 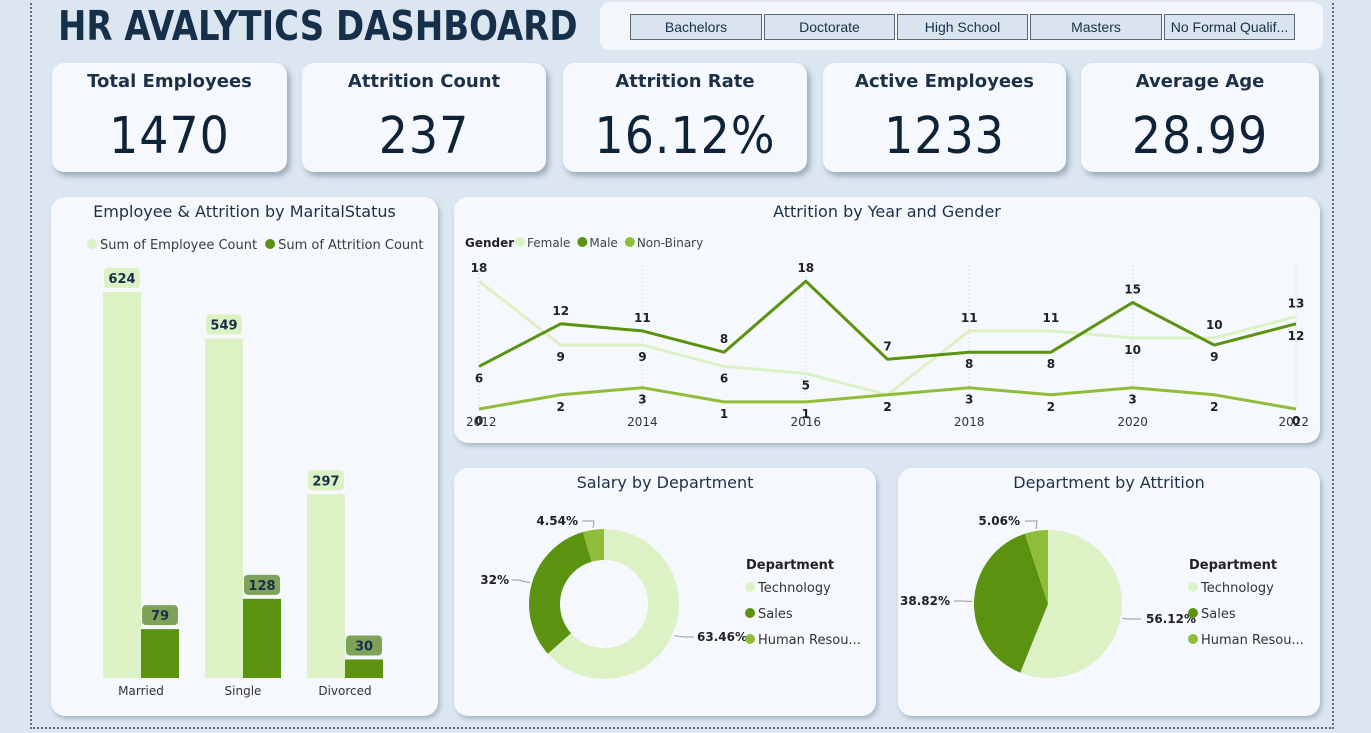 What do you see at coordinates (642, 422) in the screenshot?
I see `x-tick-label: 2014` at bounding box center [642, 422].